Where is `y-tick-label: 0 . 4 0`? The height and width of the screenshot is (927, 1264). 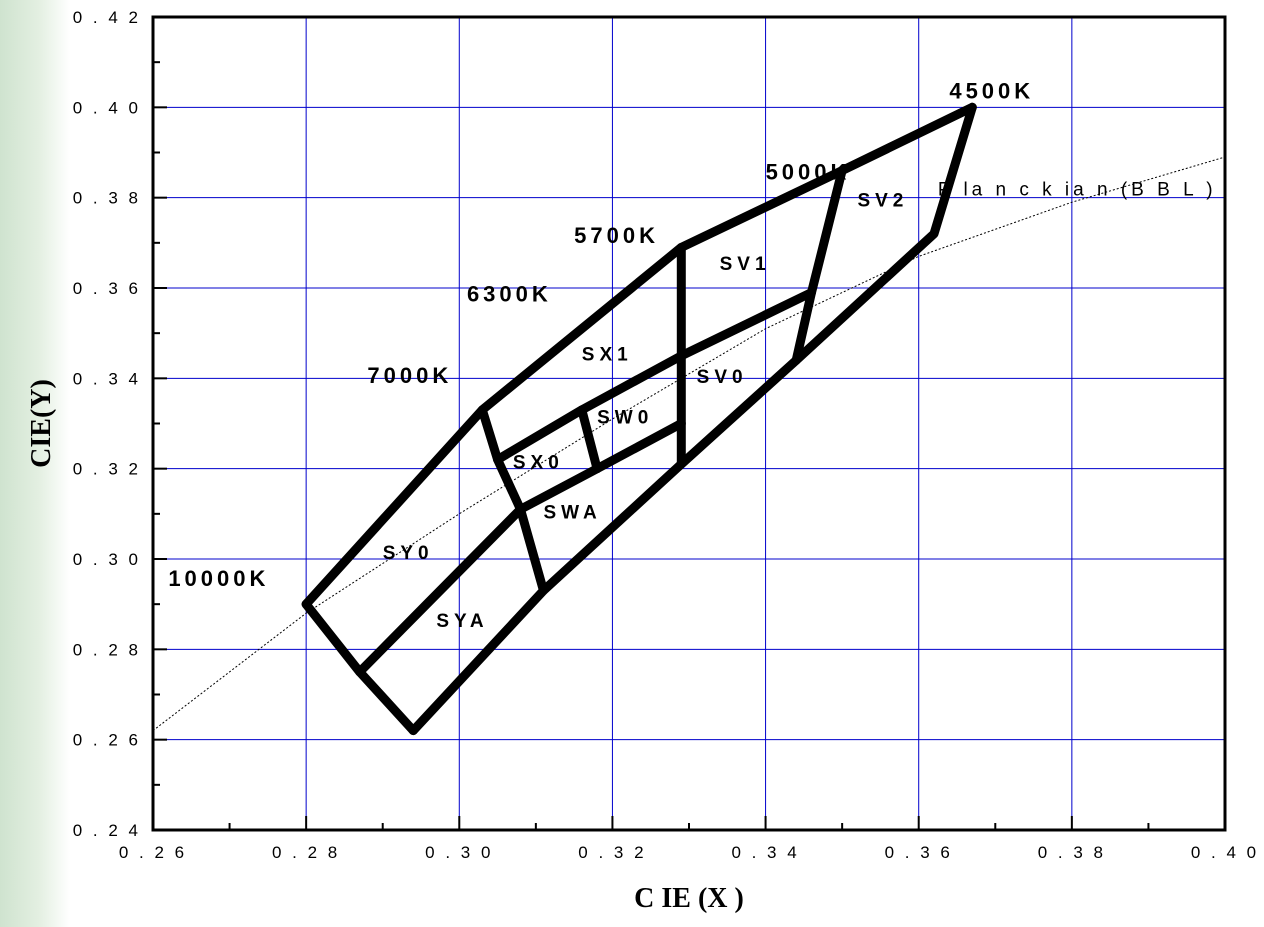 y-tick-label: 0 . 4 0 is located at coordinates (107, 107).